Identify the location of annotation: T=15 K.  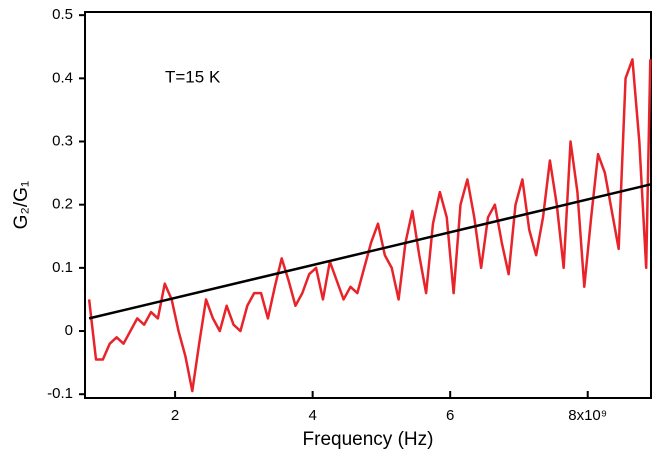
(193, 76).